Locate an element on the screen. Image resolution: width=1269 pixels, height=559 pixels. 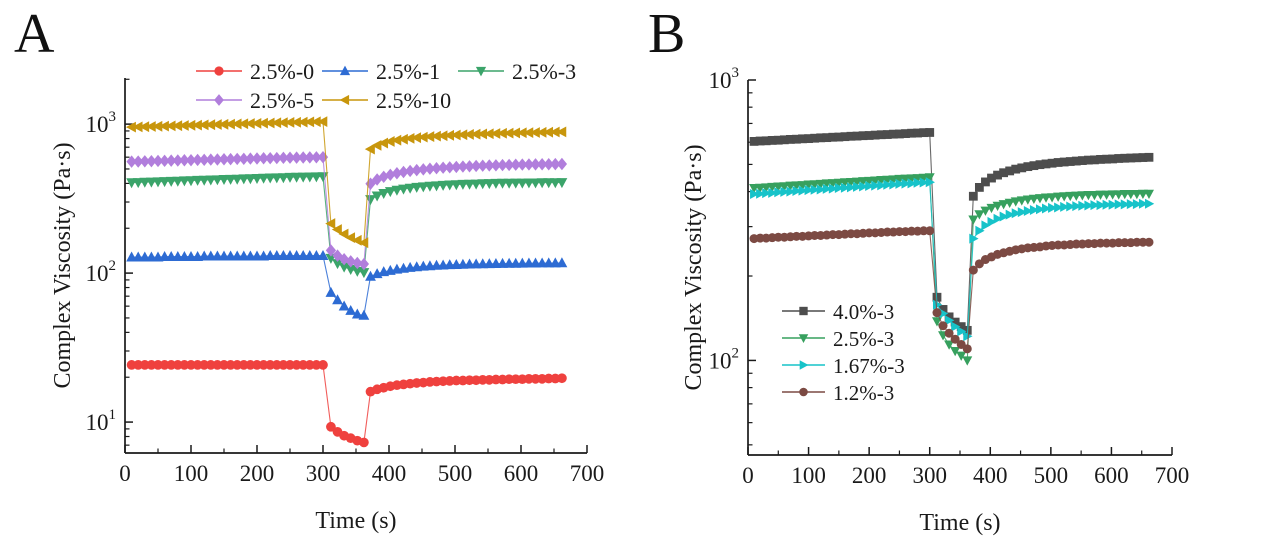
series-markers-1.67%-3 is located at coordinates (952, 259).